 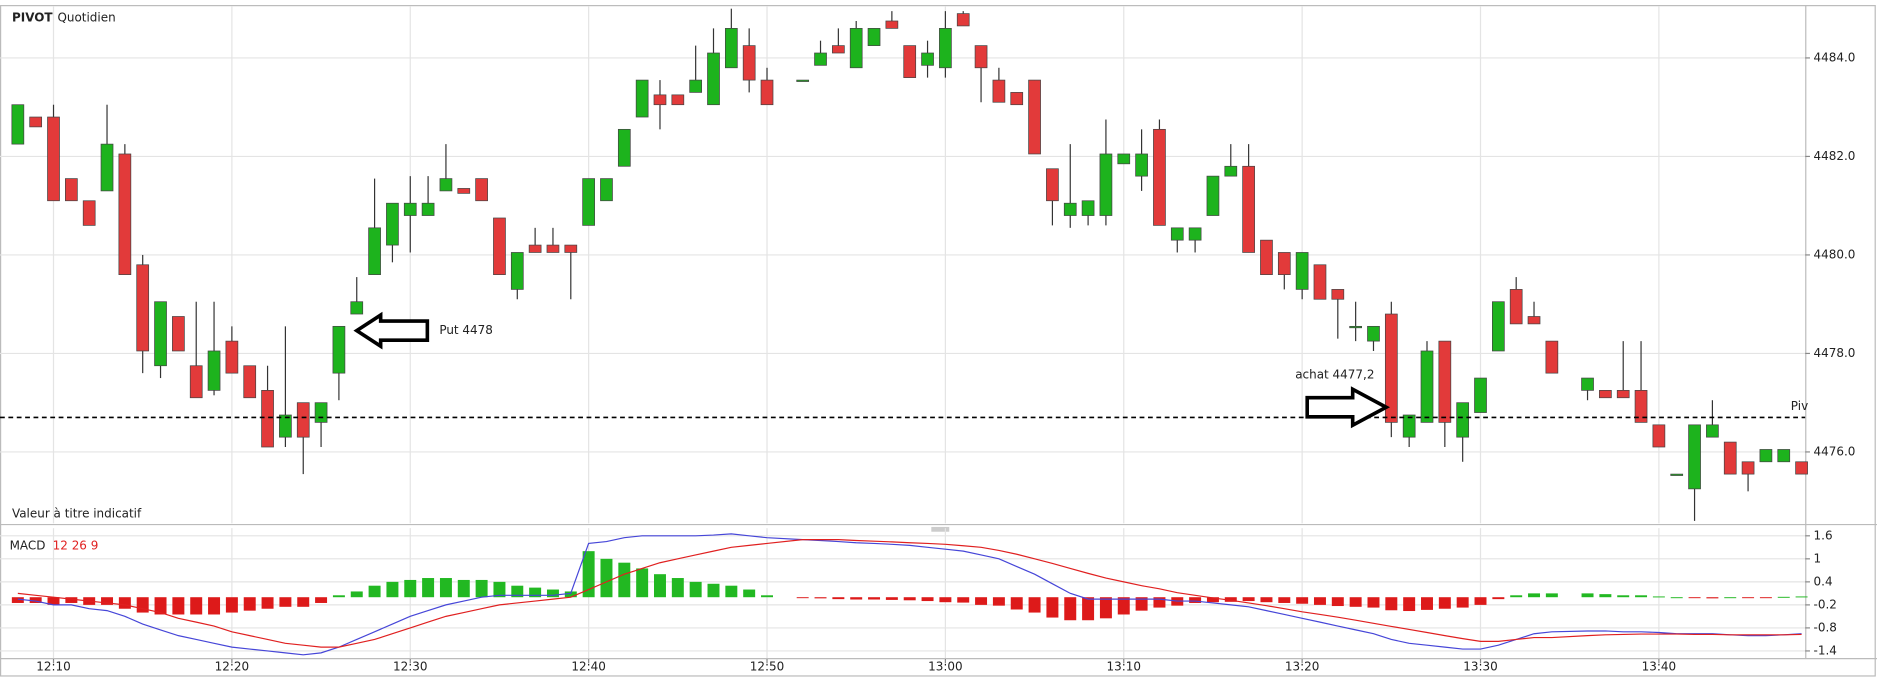 What do you see at coordinates (76, 546) in the screenshot?
I see `macd-params: 12 26 9` at bounding box center [76, 546].